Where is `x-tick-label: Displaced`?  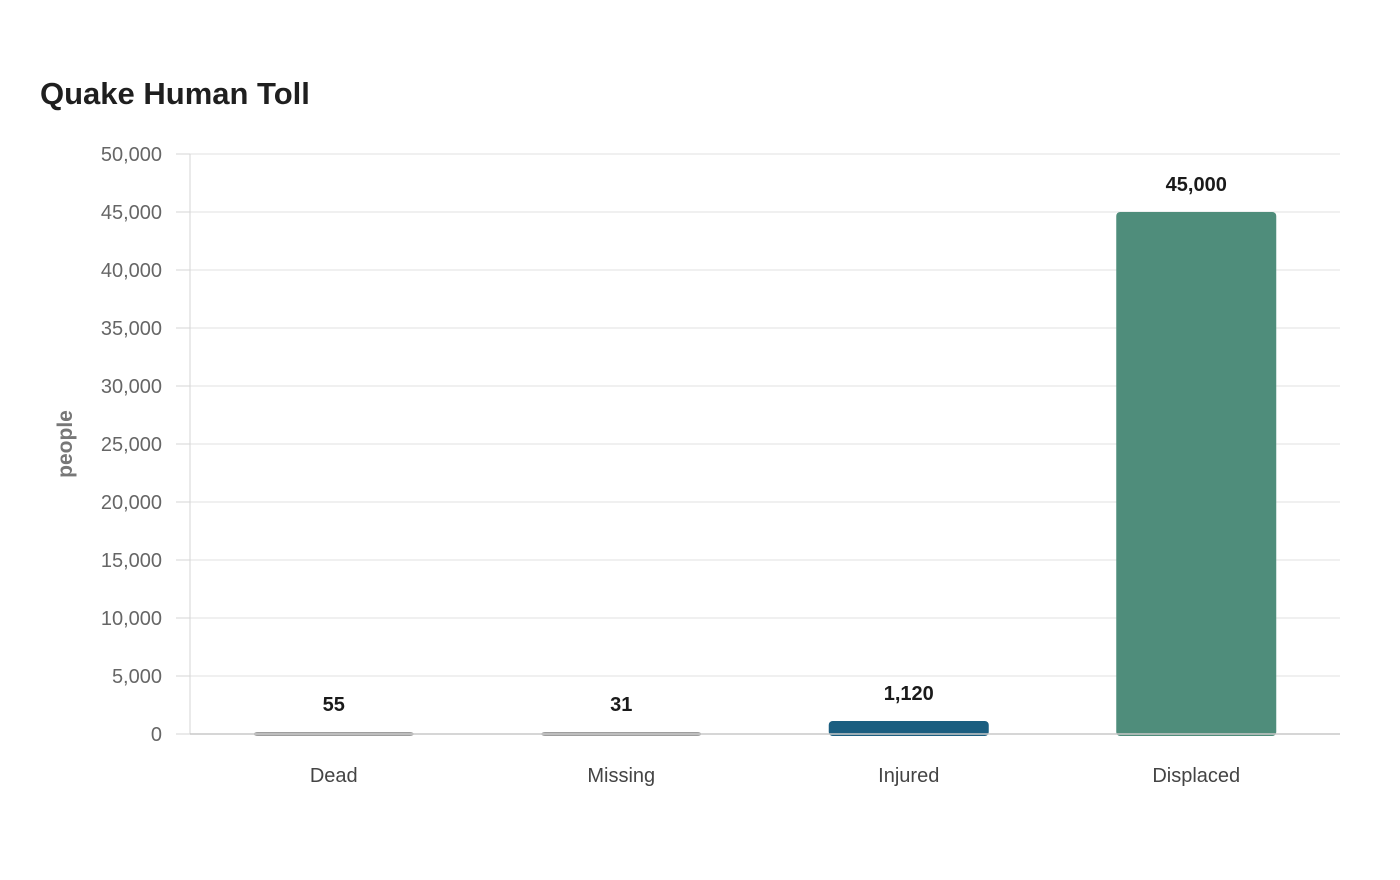
x-tick-label: Displaced is located at coordinates (1196, 776).